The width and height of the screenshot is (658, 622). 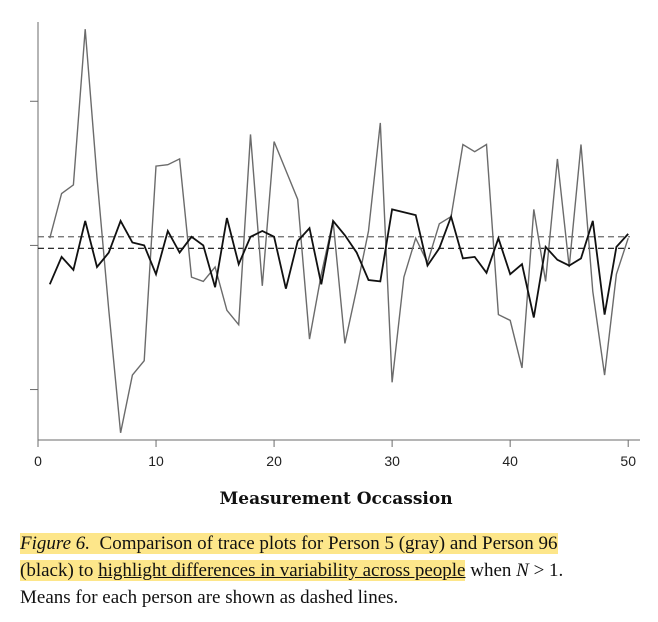 I want to click on x-tick-label: 50, so click(x=628, y=461).